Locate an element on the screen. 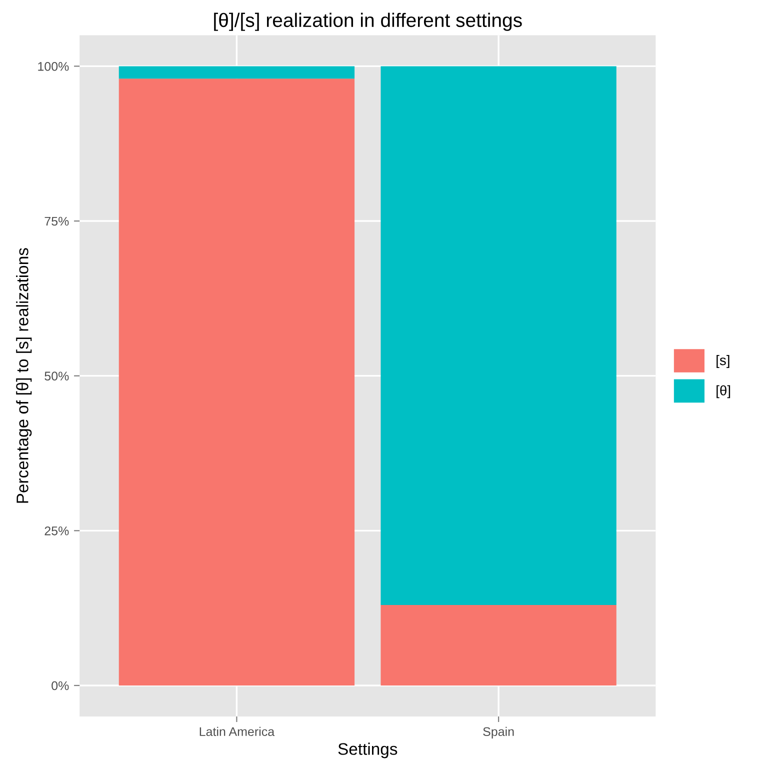 This screenshot has width=758, height=783. x-tick-label: Spain is located at coordinates (498, 732).